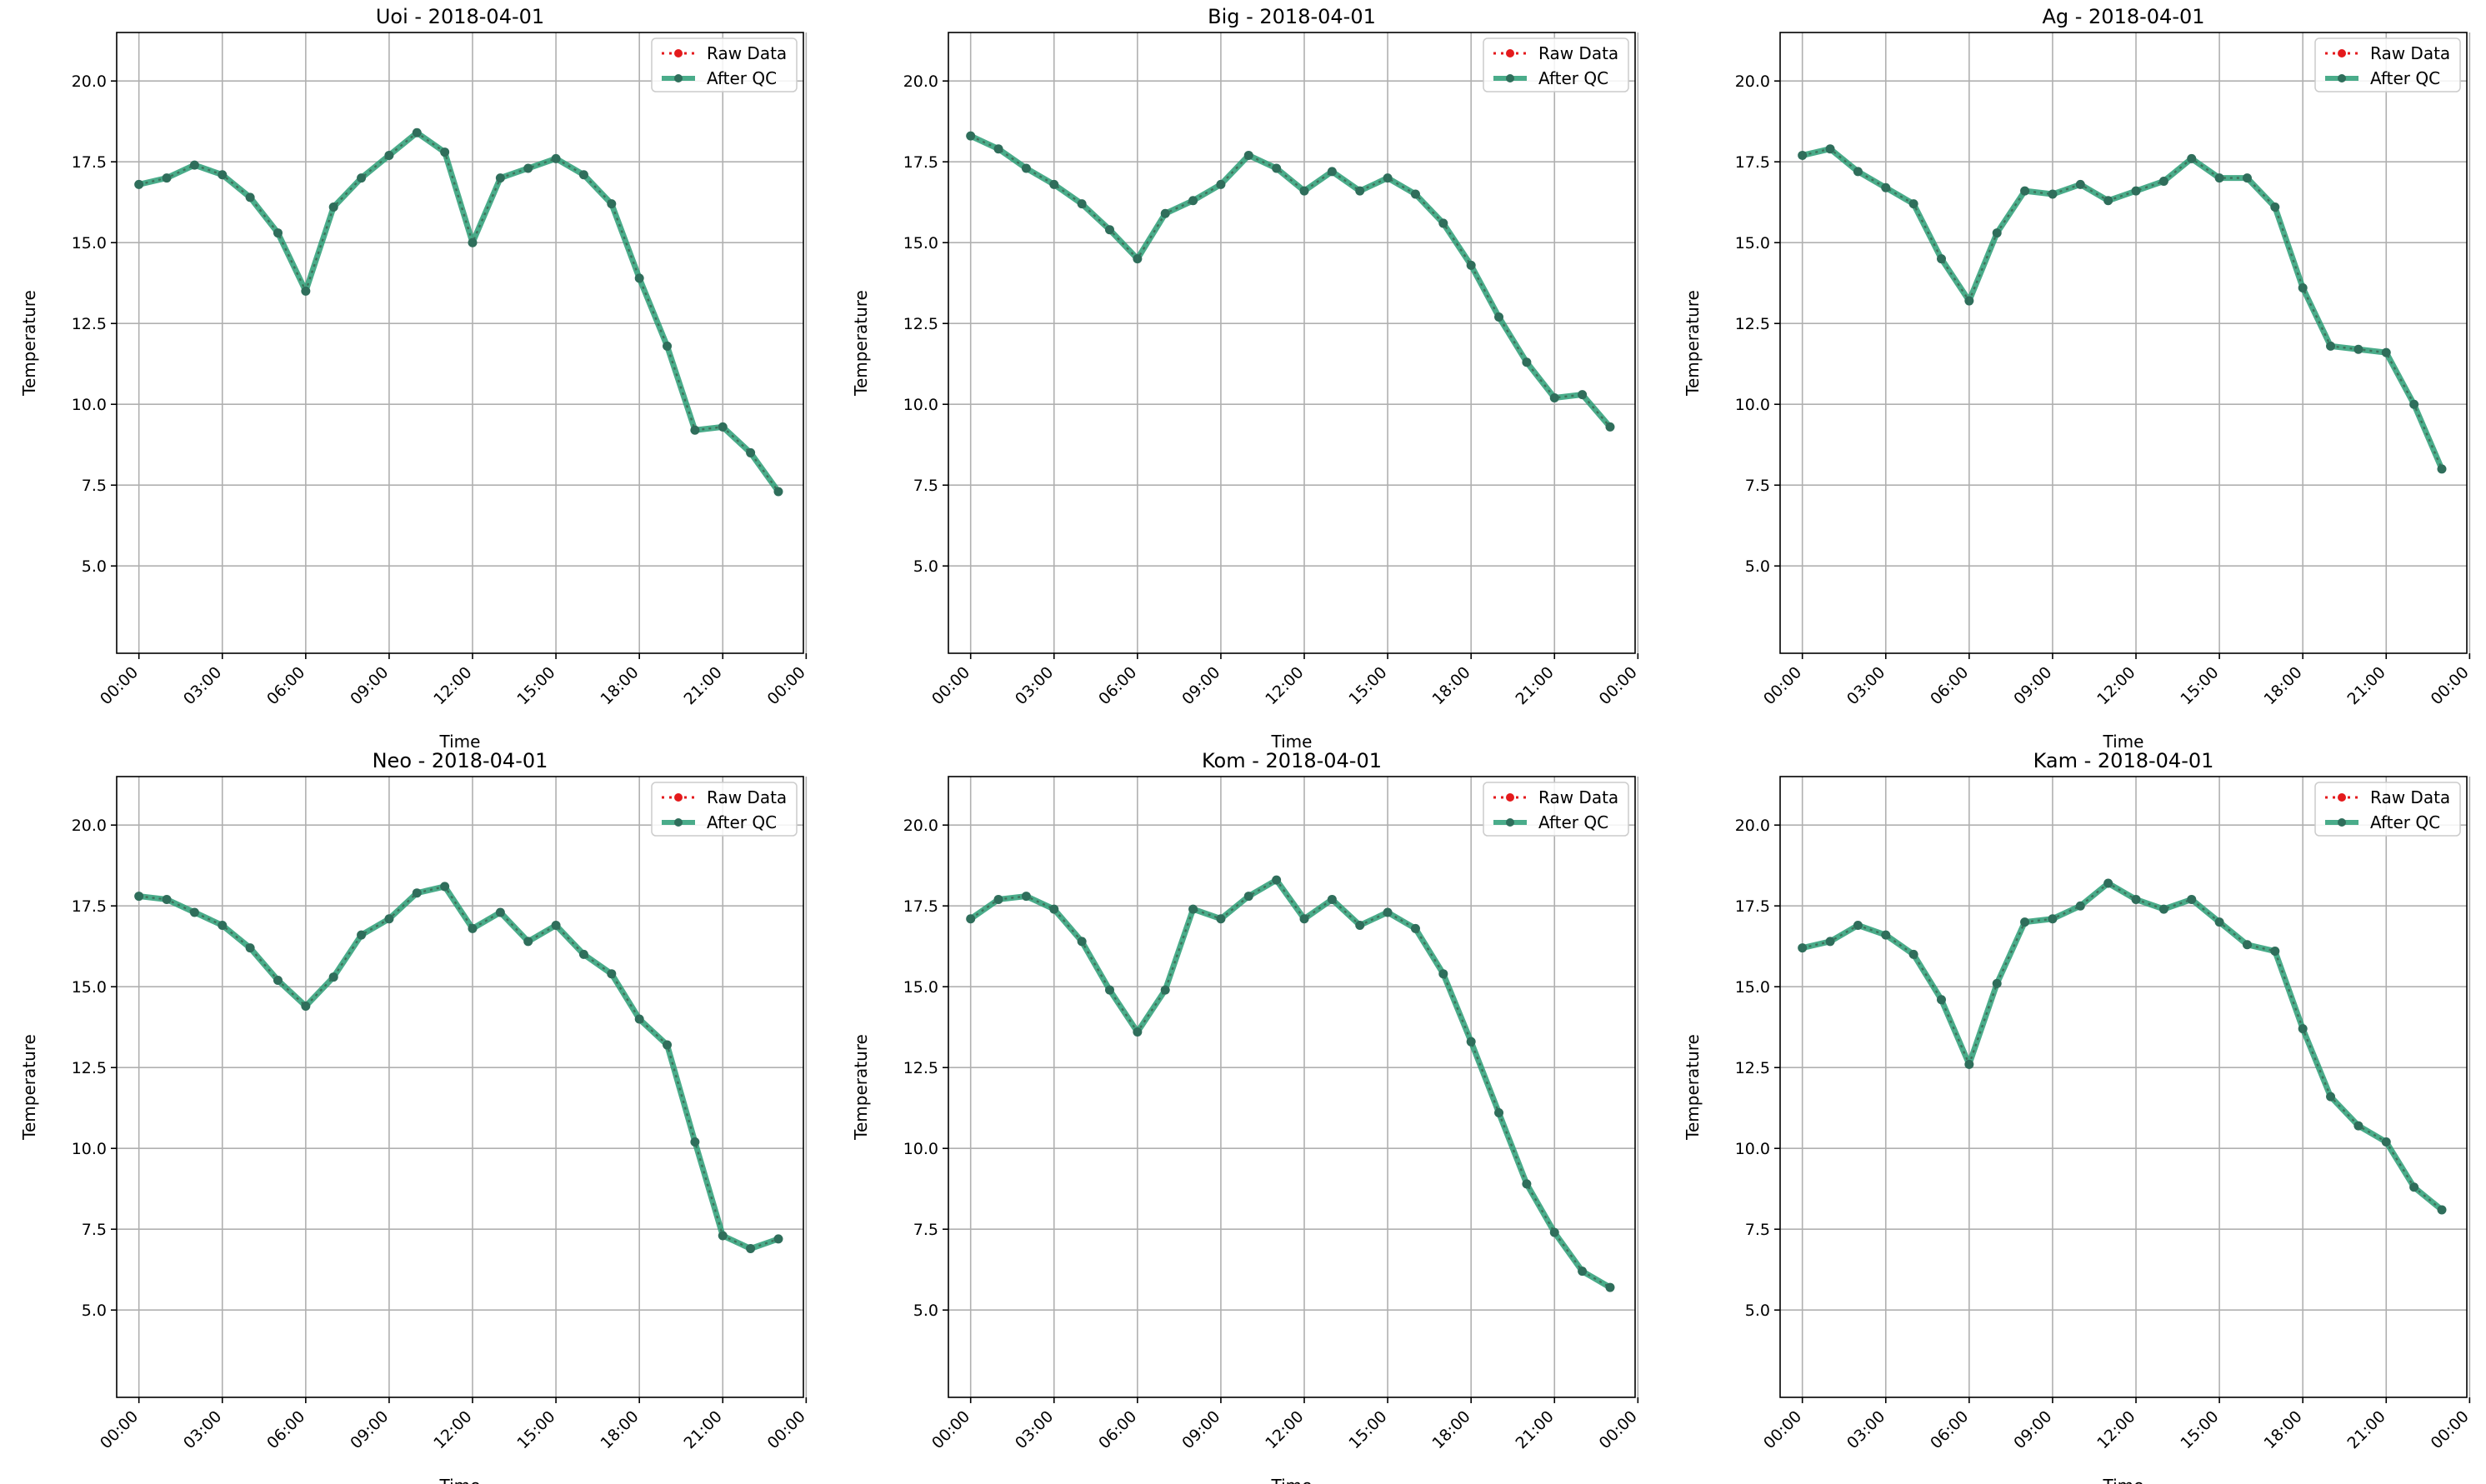  Describe the element at coordinates (1752, 243) in the screenshot. I see `y-tick-label: 15.0` at that location.